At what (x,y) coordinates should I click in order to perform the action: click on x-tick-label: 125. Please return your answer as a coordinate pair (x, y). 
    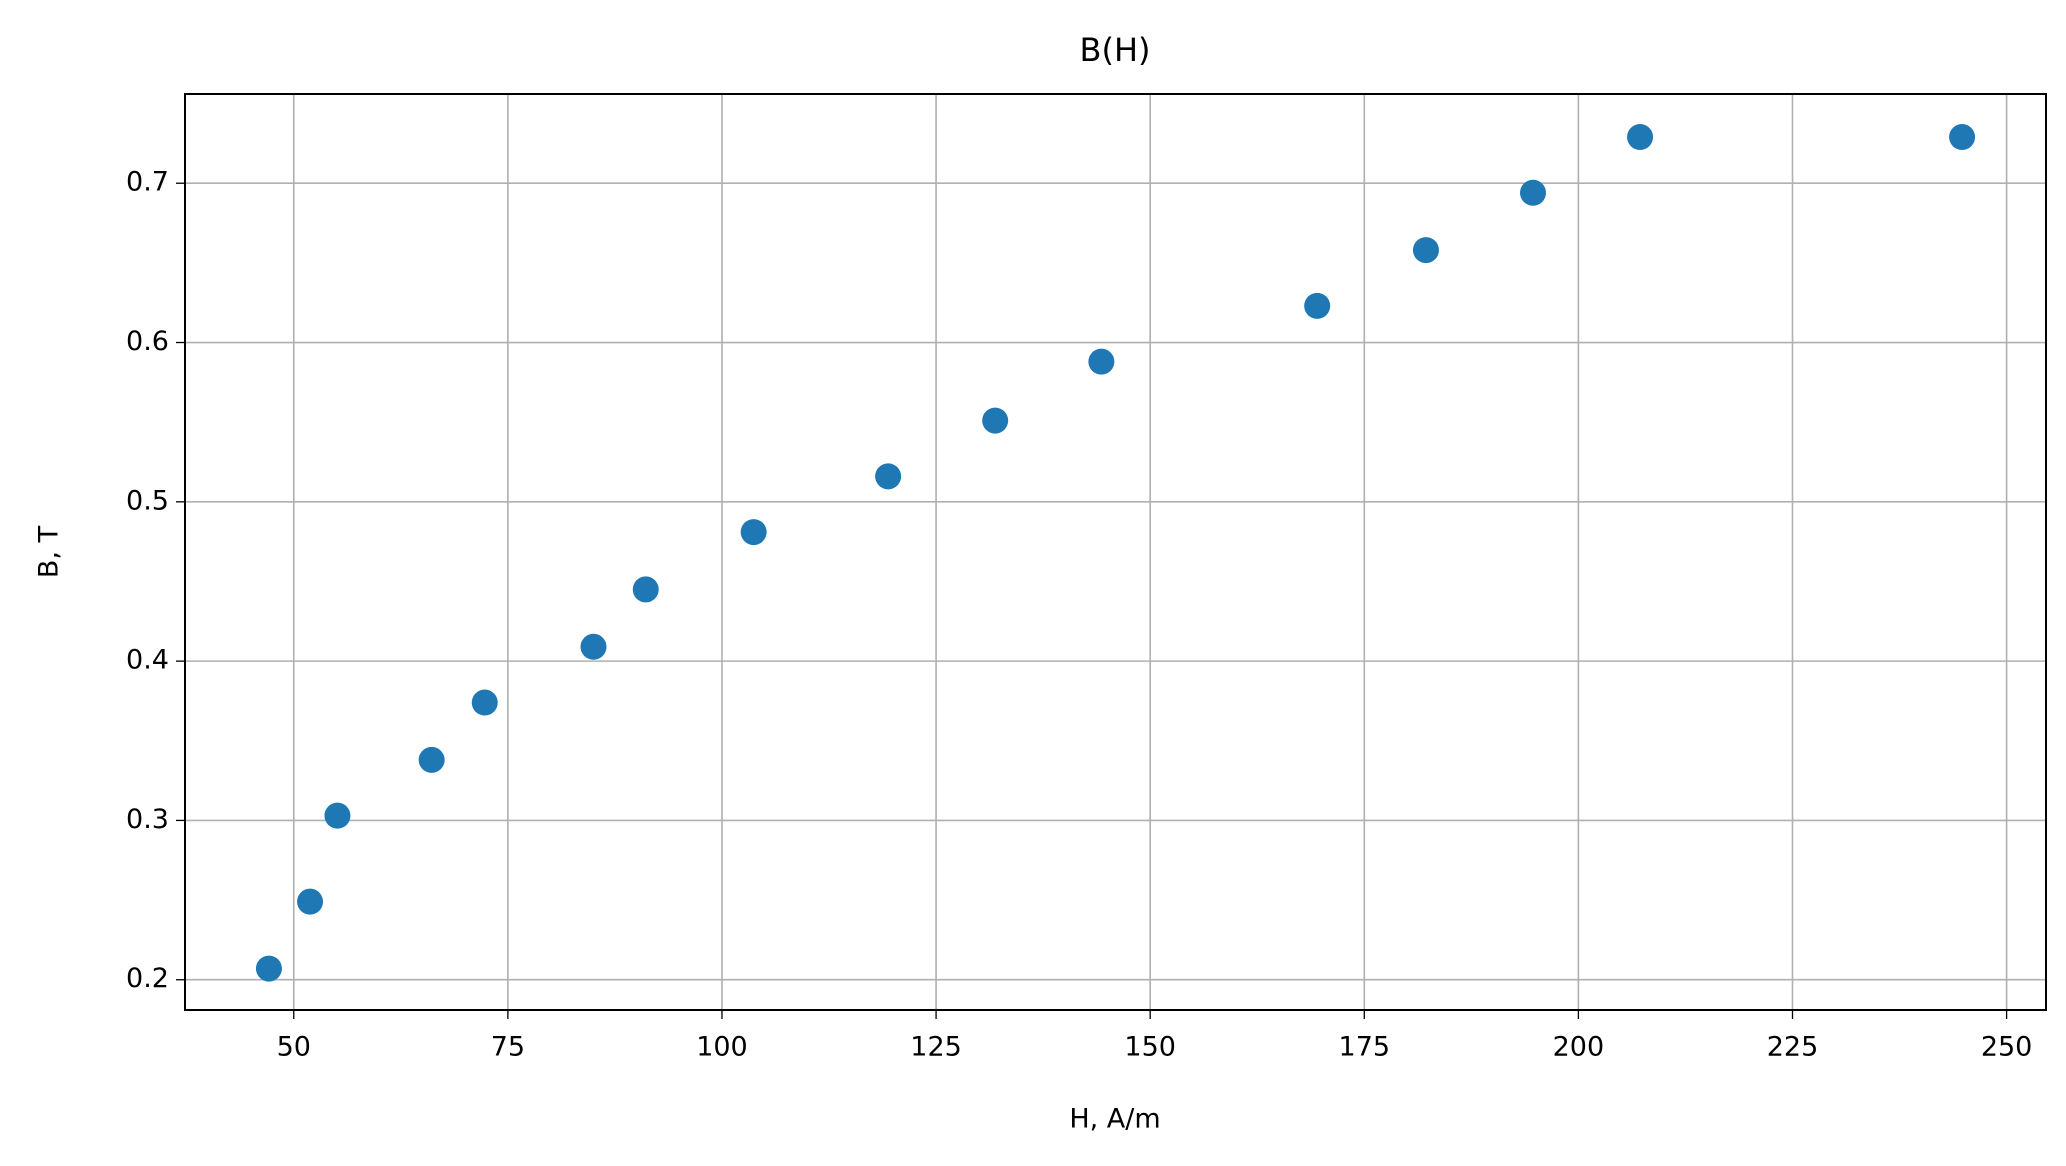
    Looking at the image, I should click on (936, 1047).